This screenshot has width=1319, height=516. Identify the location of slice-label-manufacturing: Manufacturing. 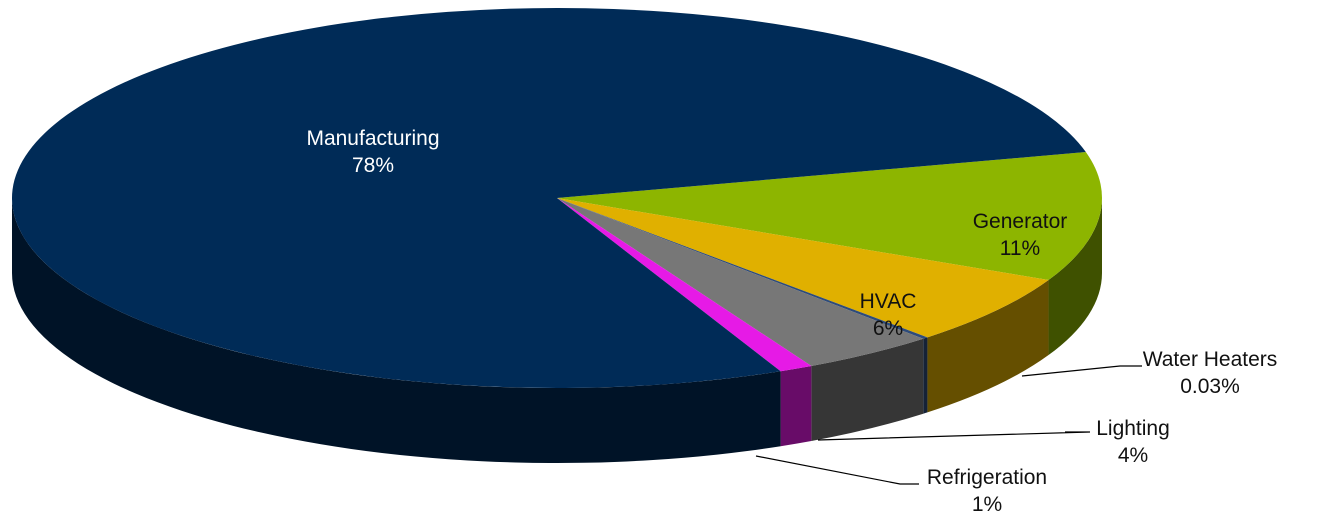
(372, 138).